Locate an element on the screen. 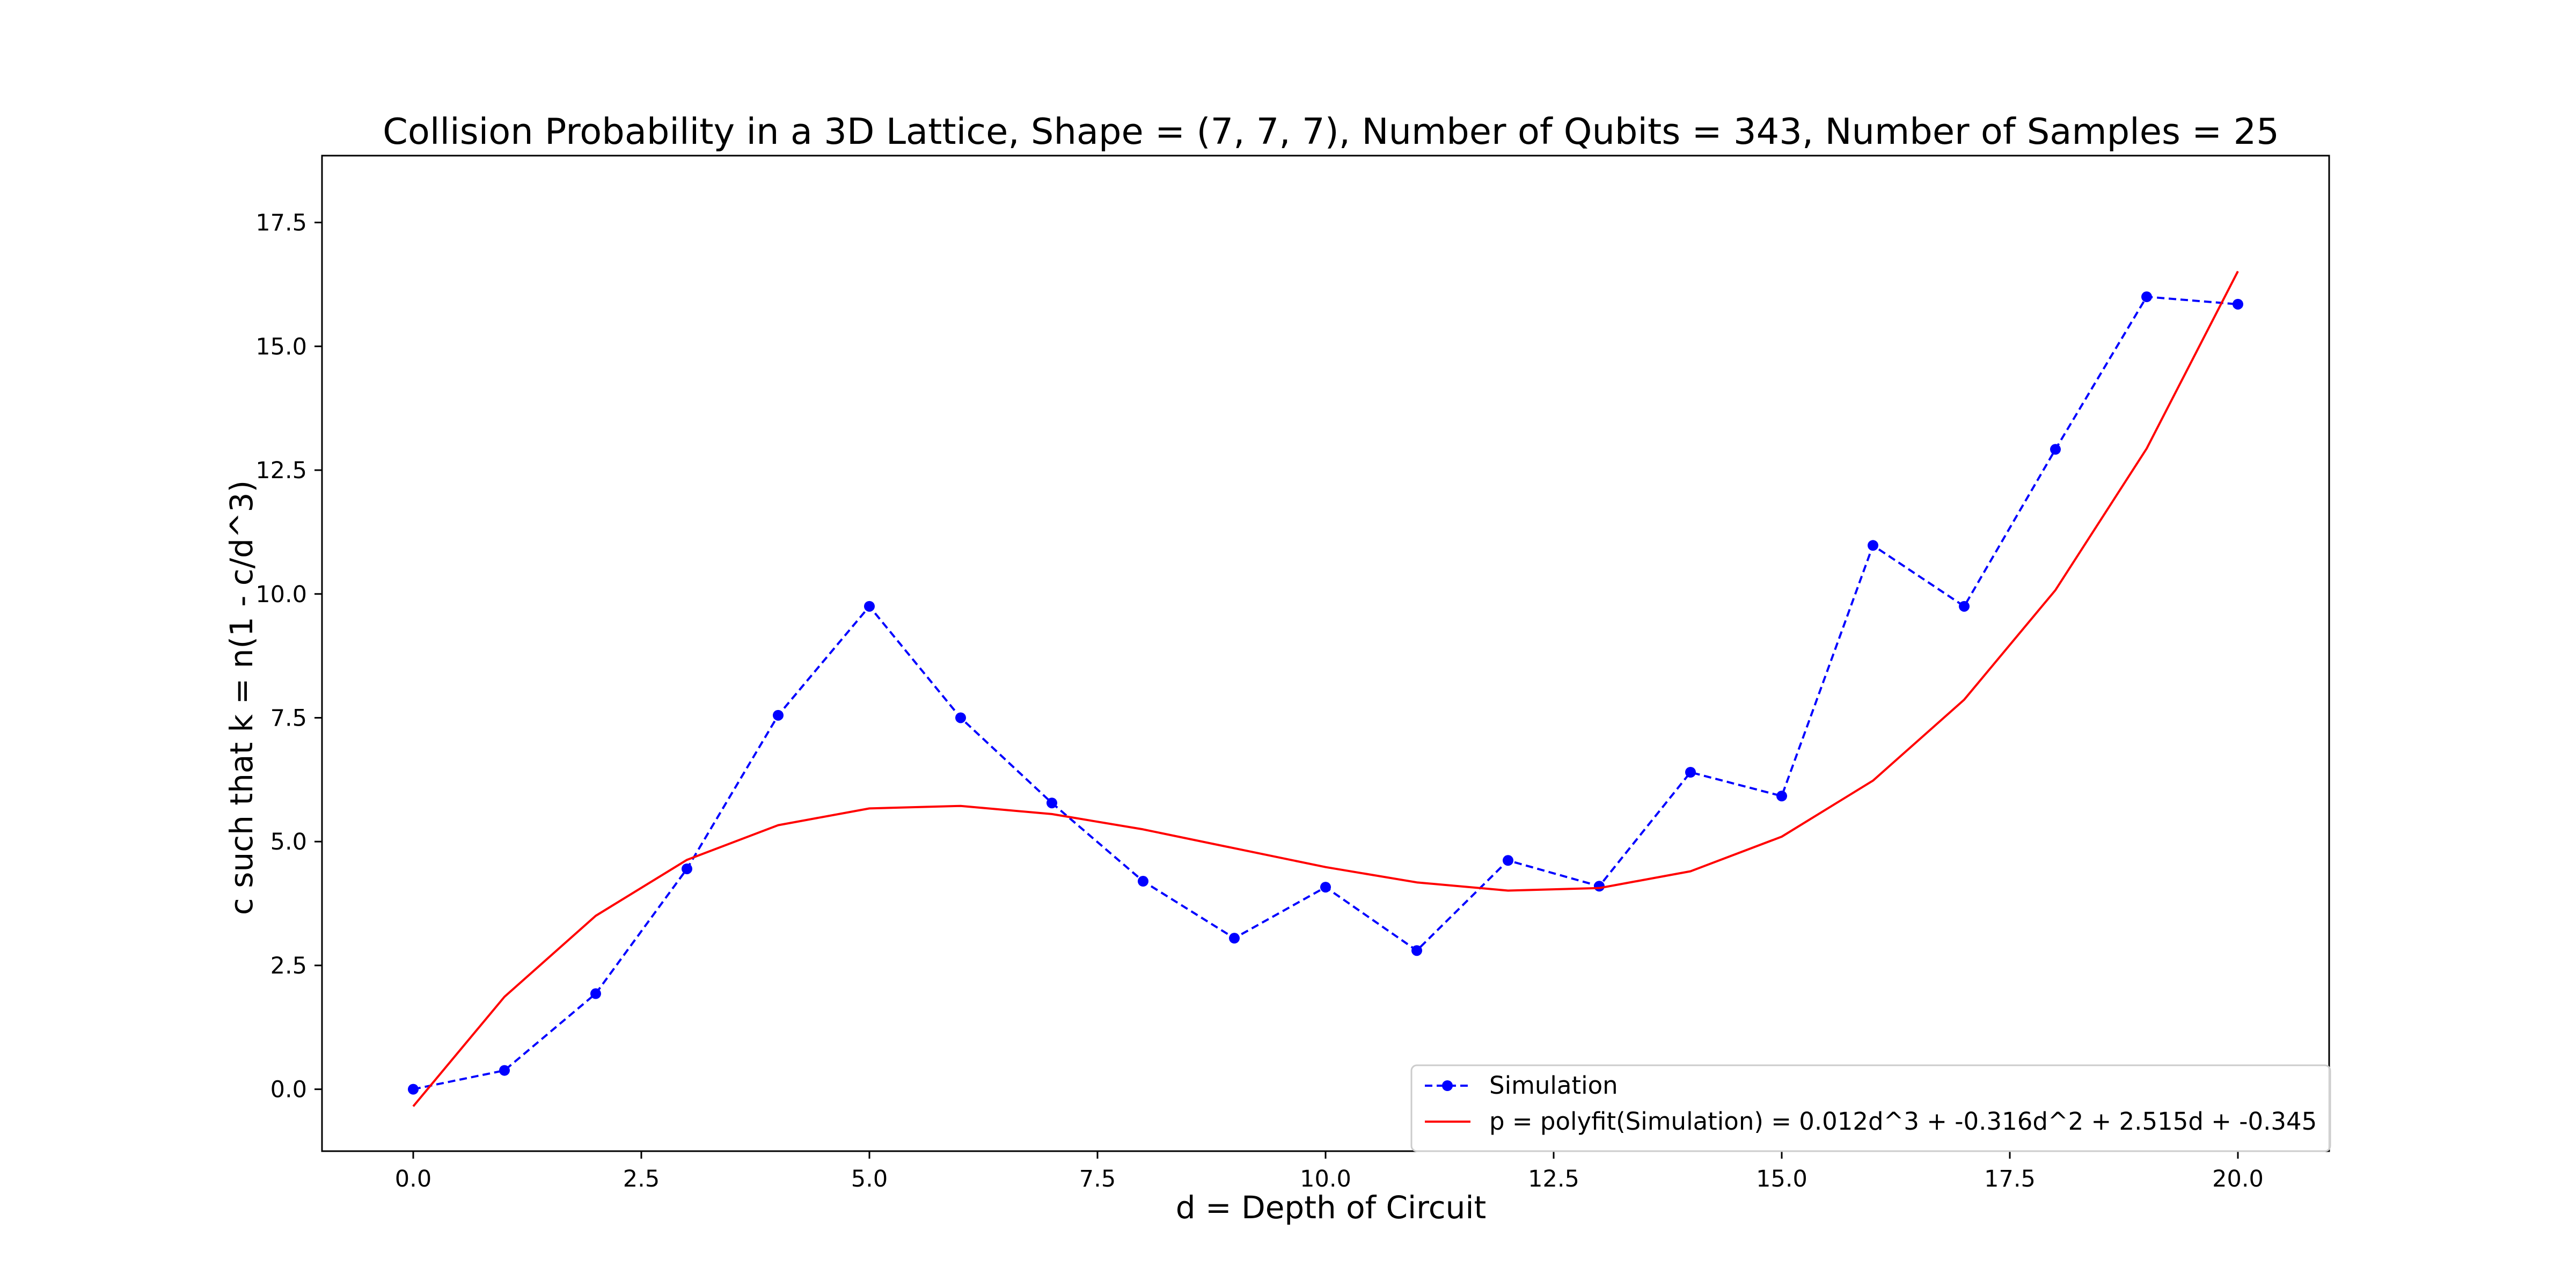 This screenshot has height=1288, width=2576. x-axis: 0.0 2.5 5.0 7.5 10.0 12.5 15.0 17.5 20.0 is located at coordinates (1329, 1171).